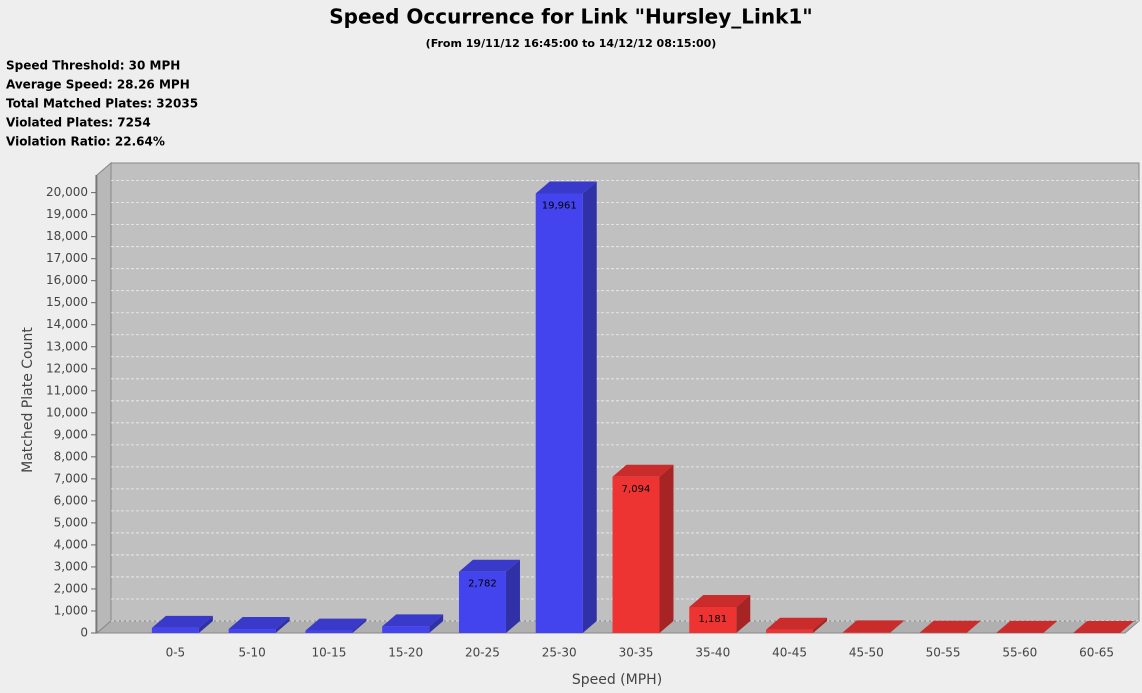  I want to click on y-tick-label: 12,000, so click(67, 368).